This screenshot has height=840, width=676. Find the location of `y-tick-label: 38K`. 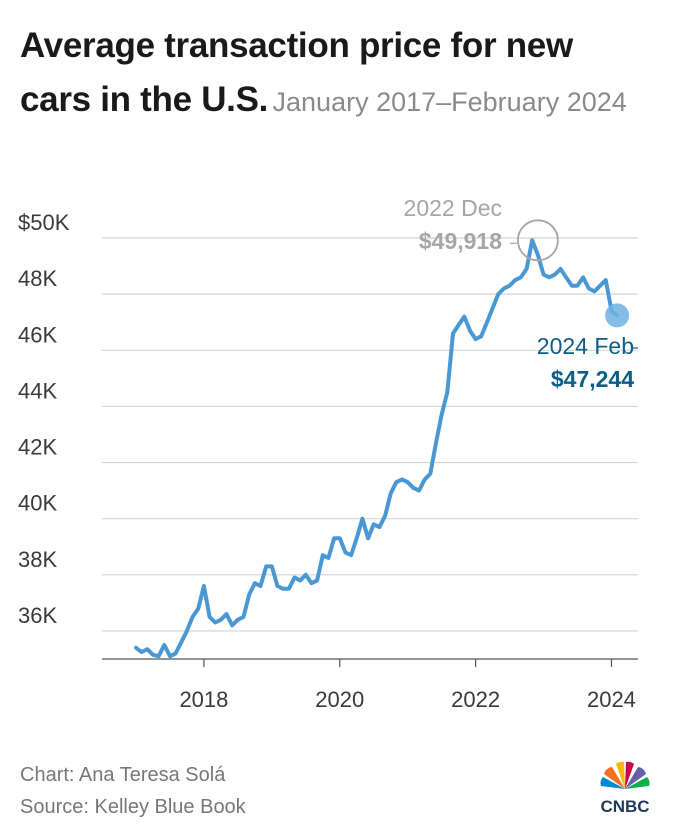

y-tick-label: 38K is located at coordinates (37, 559).